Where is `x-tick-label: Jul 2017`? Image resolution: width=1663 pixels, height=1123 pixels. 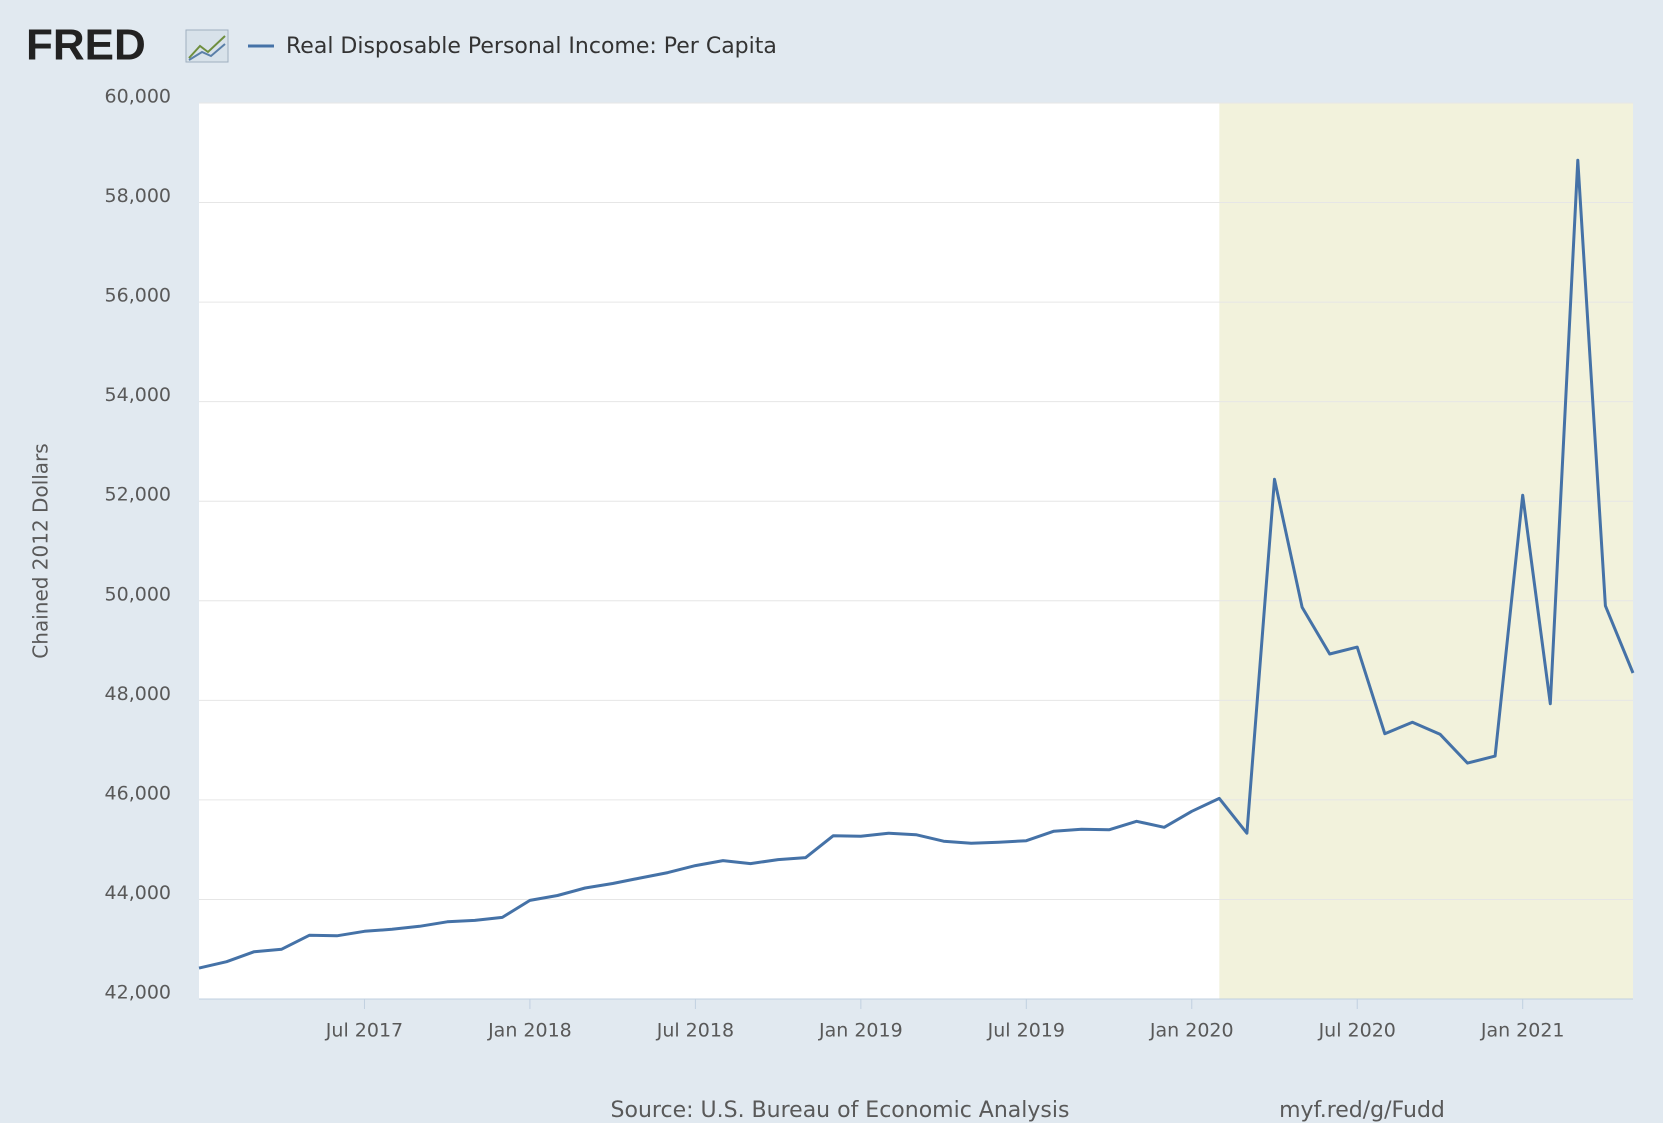 x-tick-label: Jul 2017 is located at coordinates (364, 1031).